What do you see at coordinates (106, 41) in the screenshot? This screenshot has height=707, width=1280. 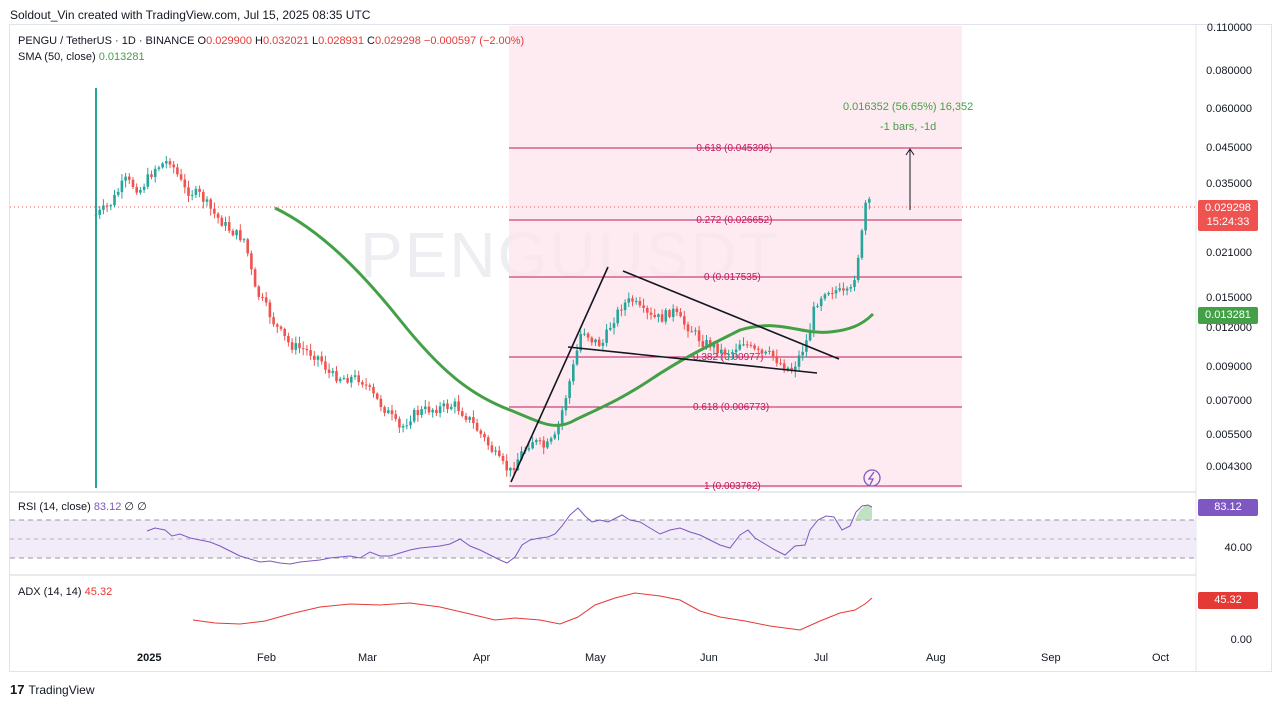 I see `symbol-label: PENGU / TetherUS · 1D · BINANCE` at bounding box center [106, 41].